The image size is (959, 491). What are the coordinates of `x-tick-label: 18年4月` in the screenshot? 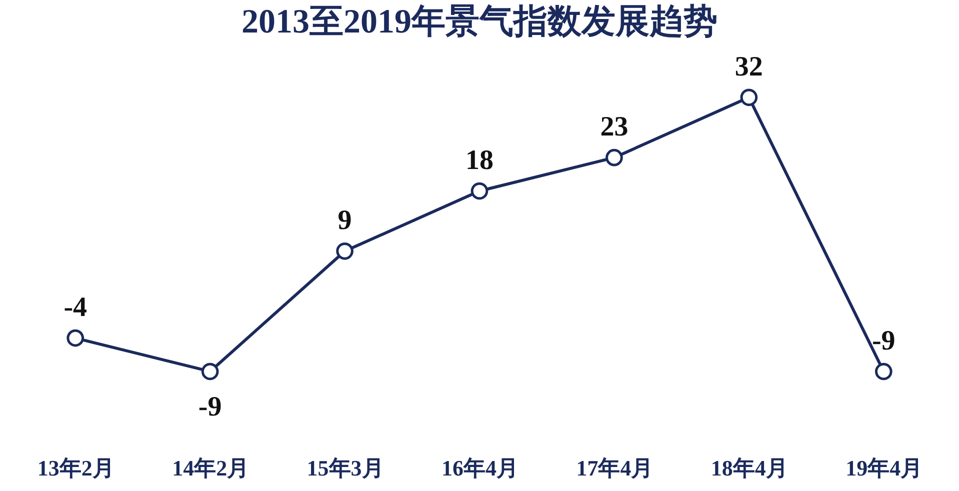 It's located at (749, 468).